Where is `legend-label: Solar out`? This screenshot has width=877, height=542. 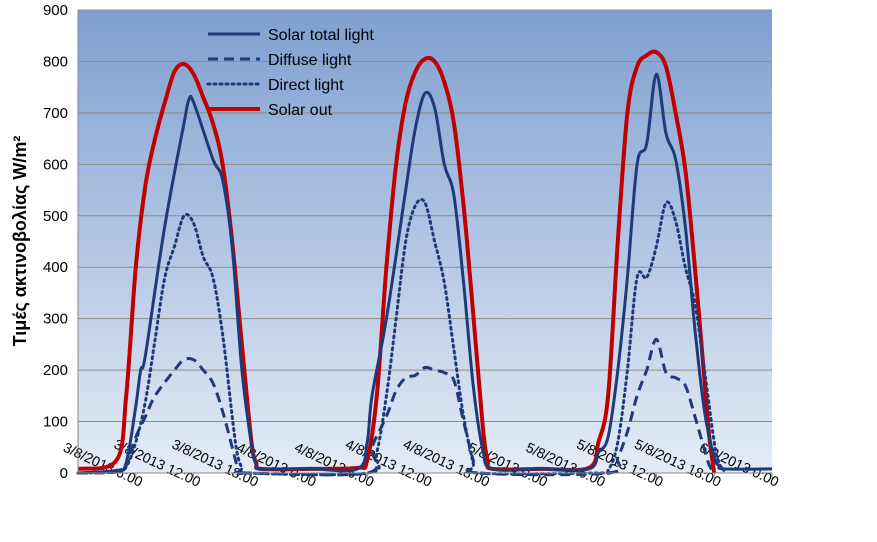
legend-label: Solar out is located at coordinates (300, 110).